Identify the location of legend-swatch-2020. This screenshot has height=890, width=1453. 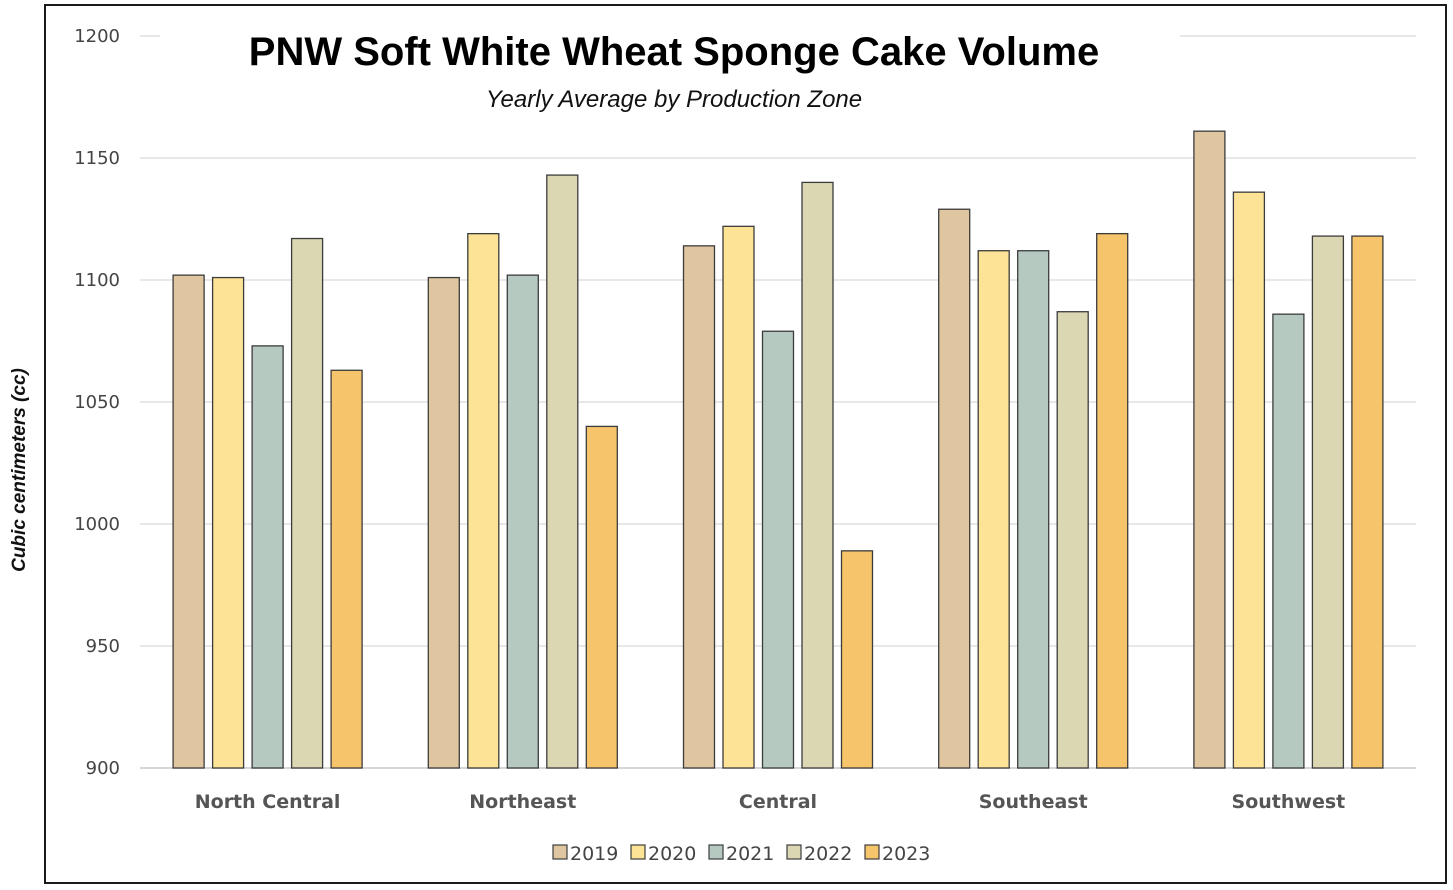
(638, 852).